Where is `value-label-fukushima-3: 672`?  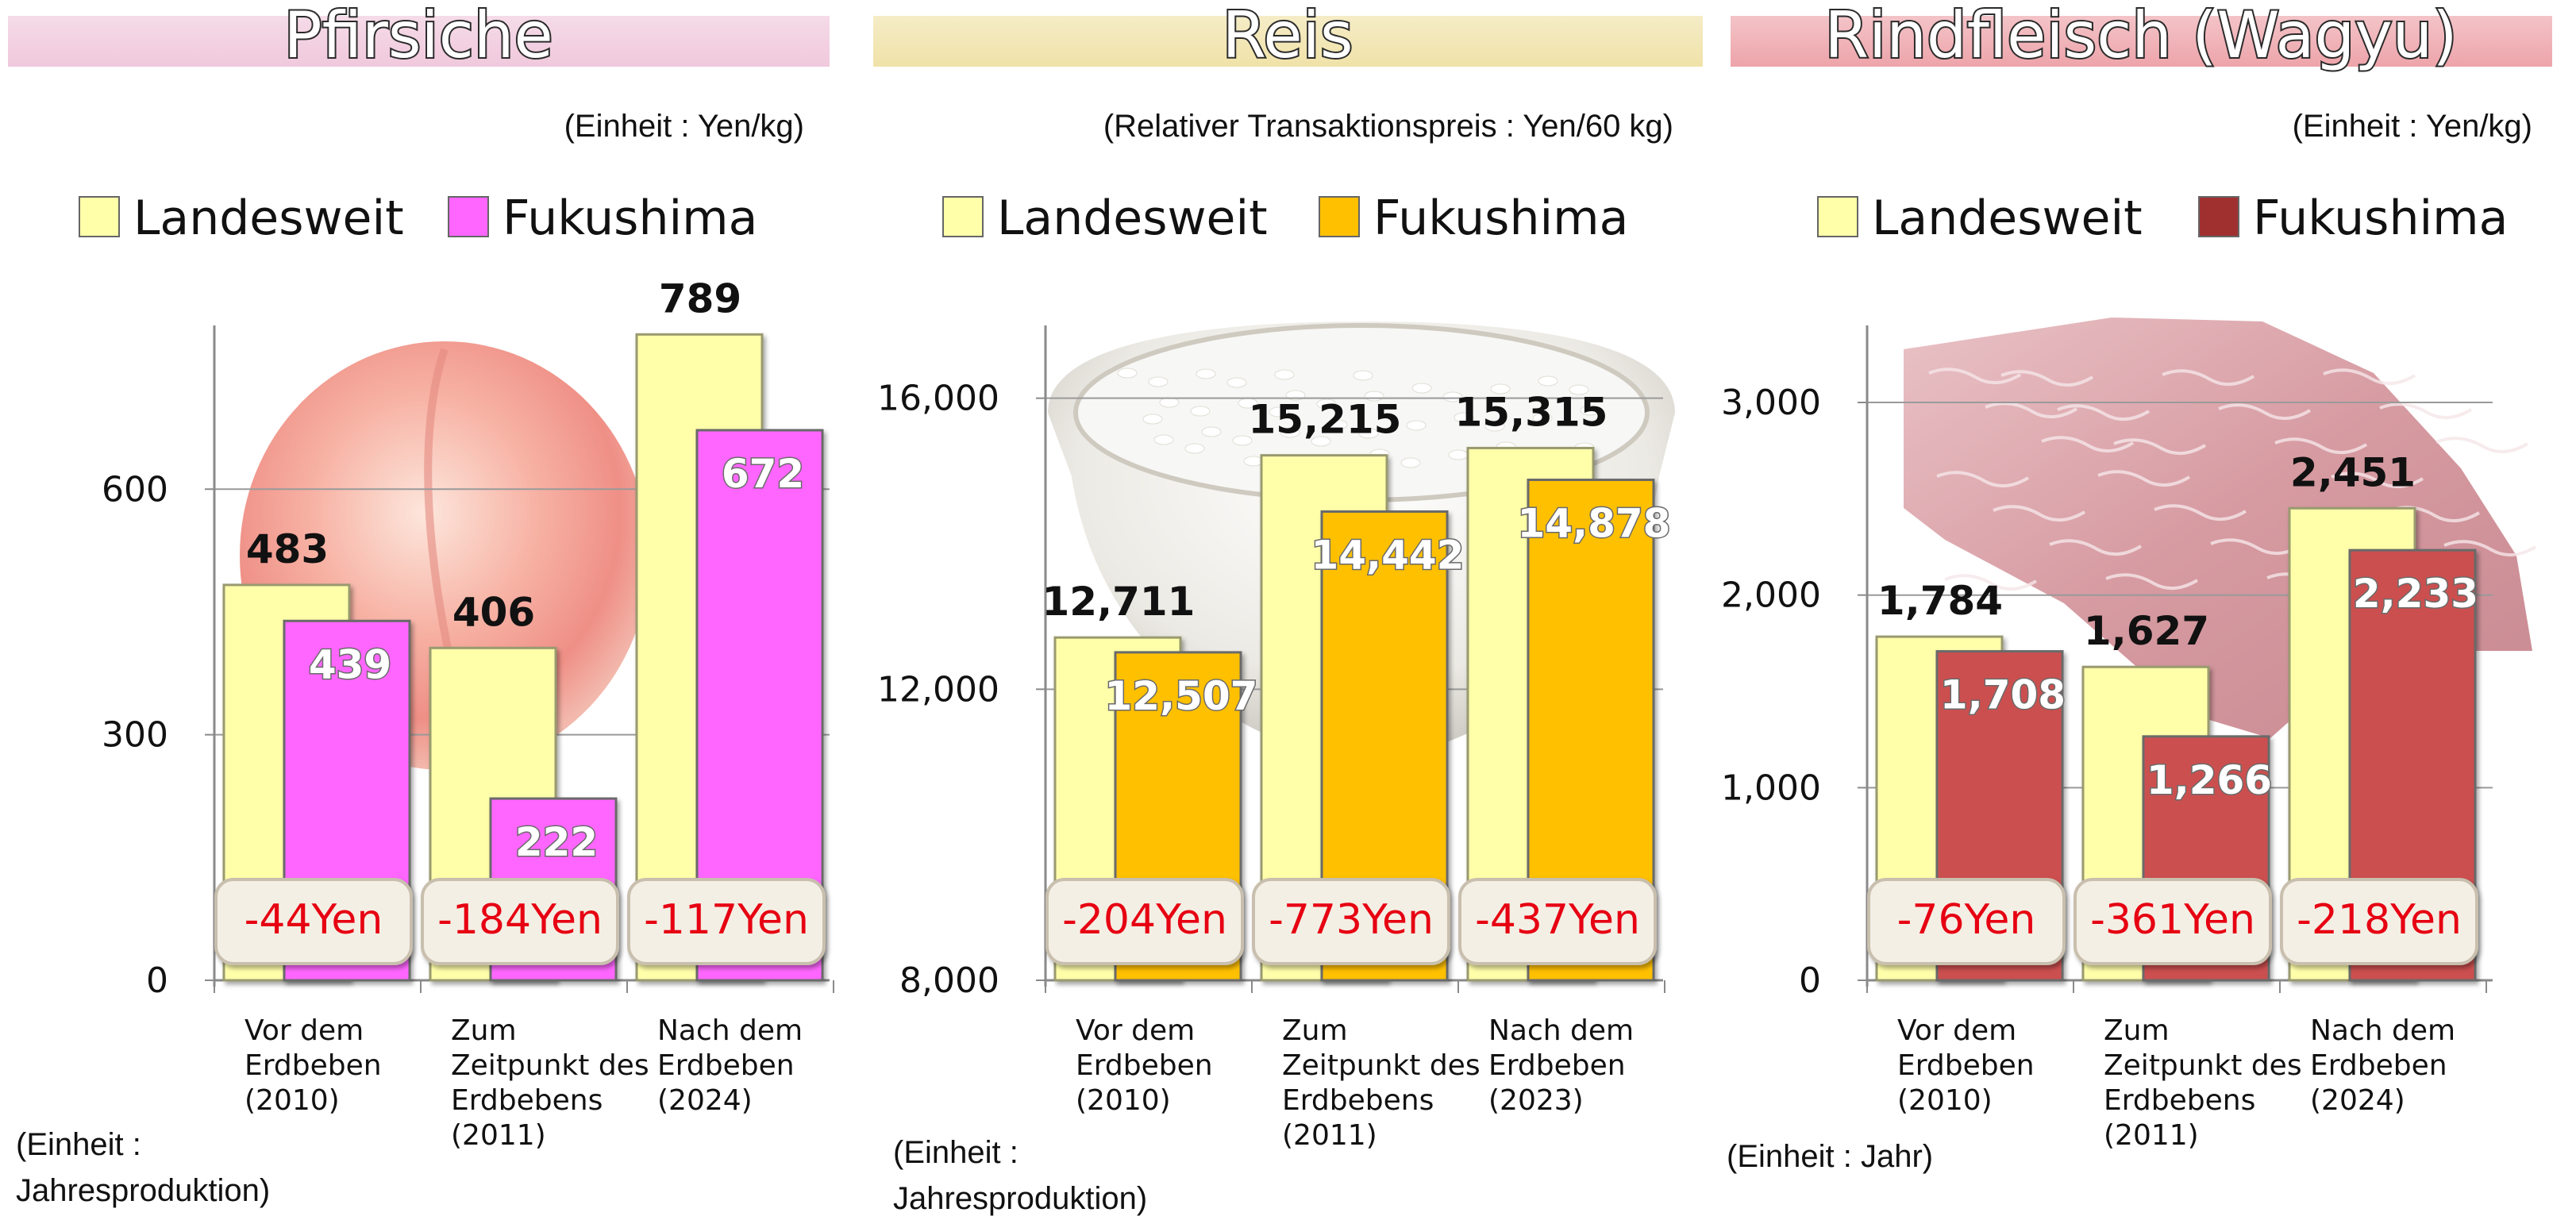 value-label-fukushima-3: 672 is located at coordinates (763, 474).